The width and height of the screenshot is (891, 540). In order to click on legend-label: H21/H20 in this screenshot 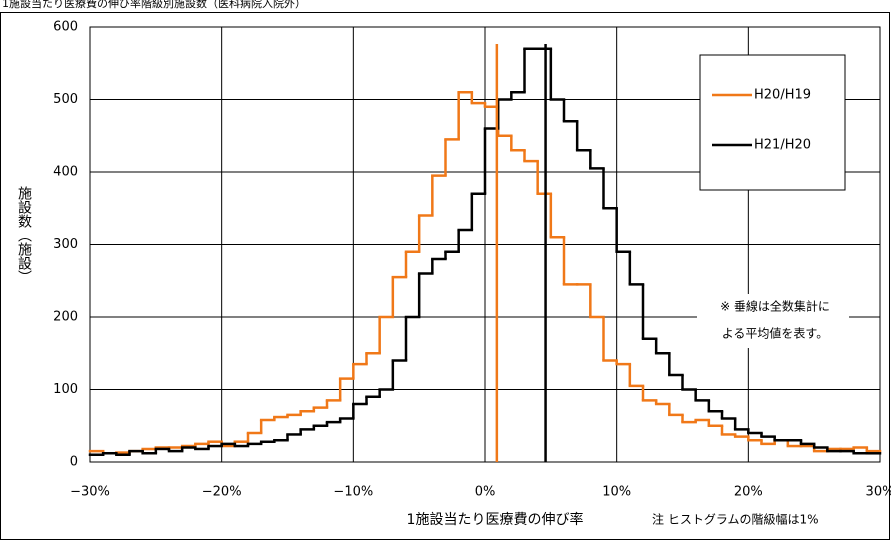, I will do `click(782, 145)`.